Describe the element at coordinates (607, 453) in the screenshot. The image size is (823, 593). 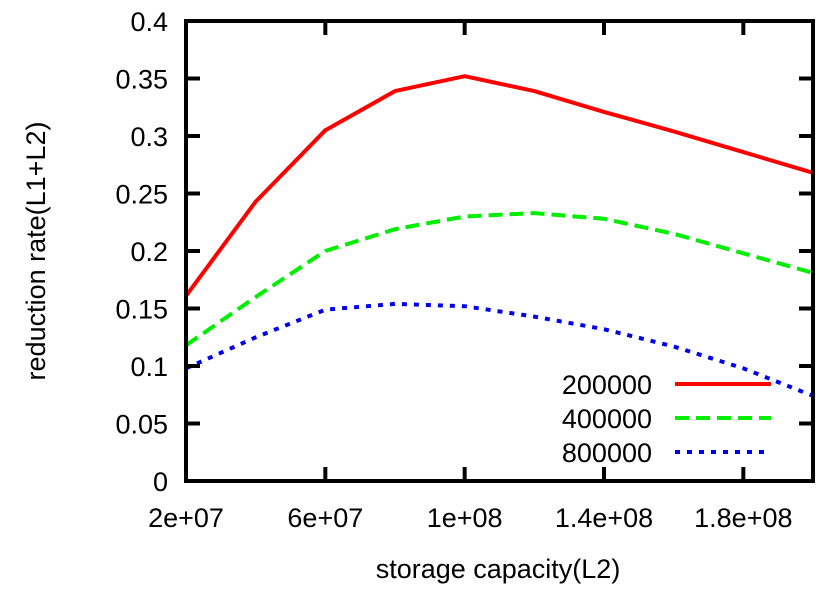
I see `legend-label-800000: 800000` at that location.